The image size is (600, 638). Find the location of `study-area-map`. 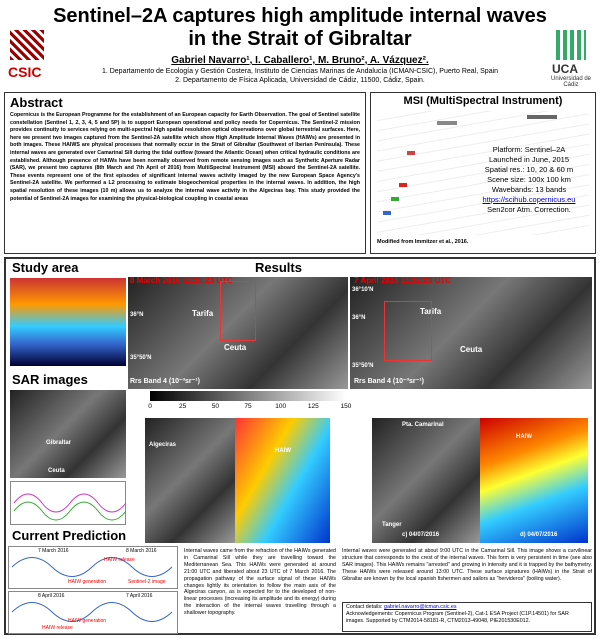

study-area-map is located at coordinates (68, 322).